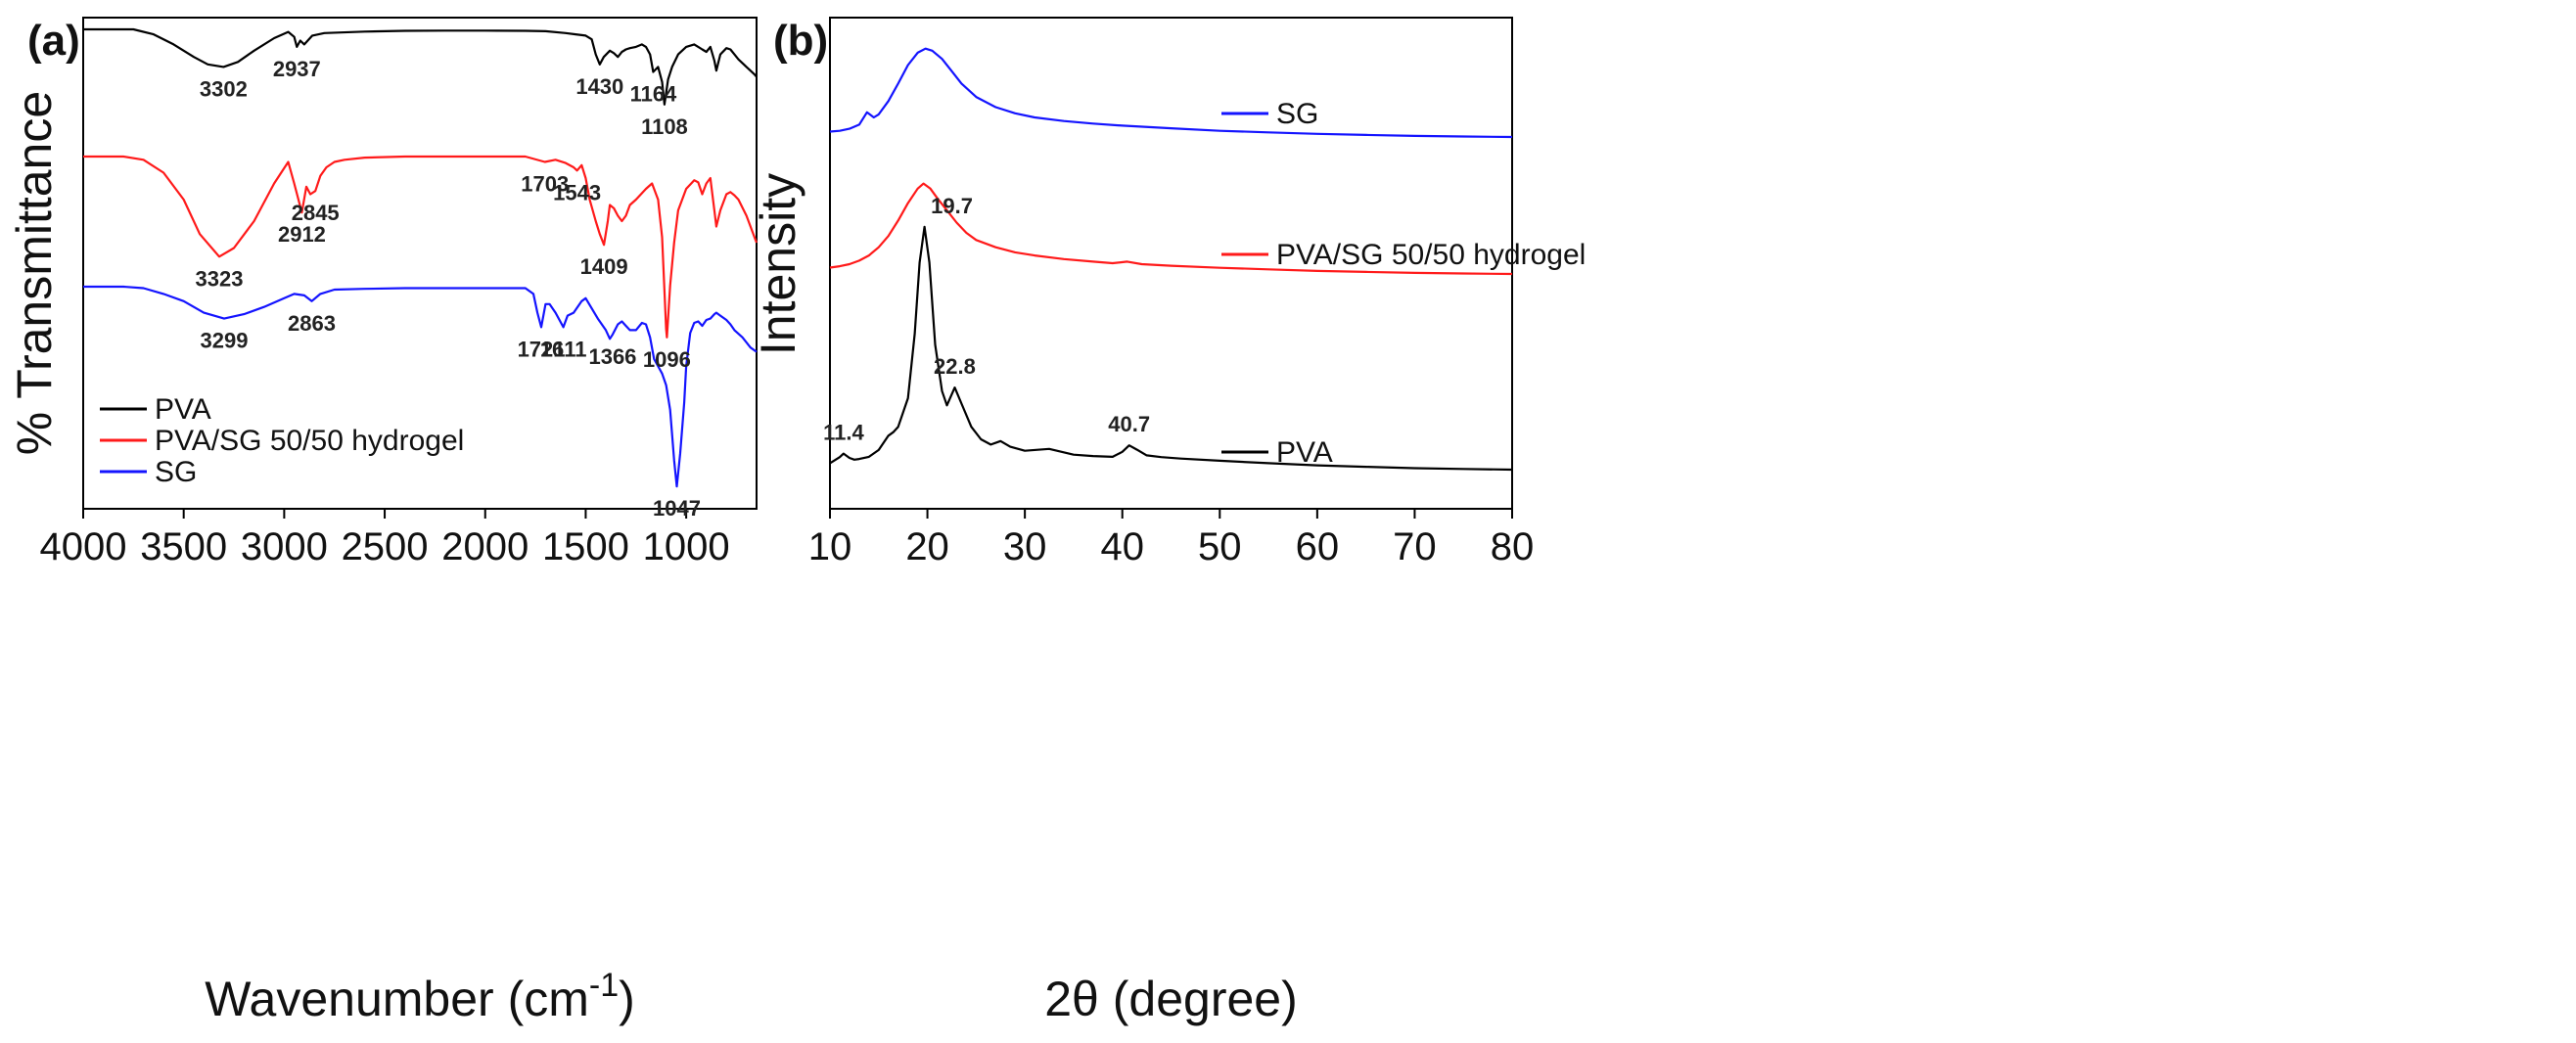  I want to click on x-axis-title-a: Wavenumber (cm-1), so click(420, 997).